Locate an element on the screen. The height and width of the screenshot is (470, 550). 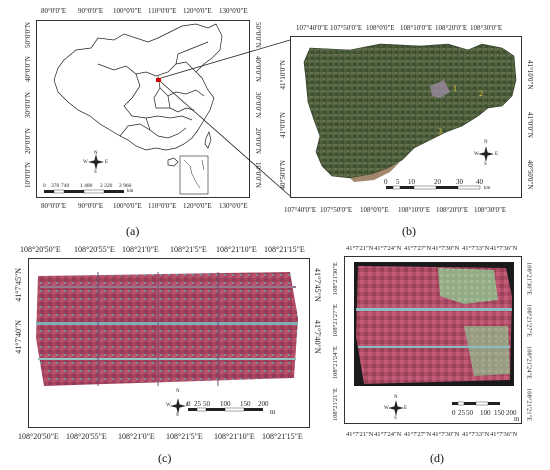
satellite-study-area-image is located at coordinates (410, 116).